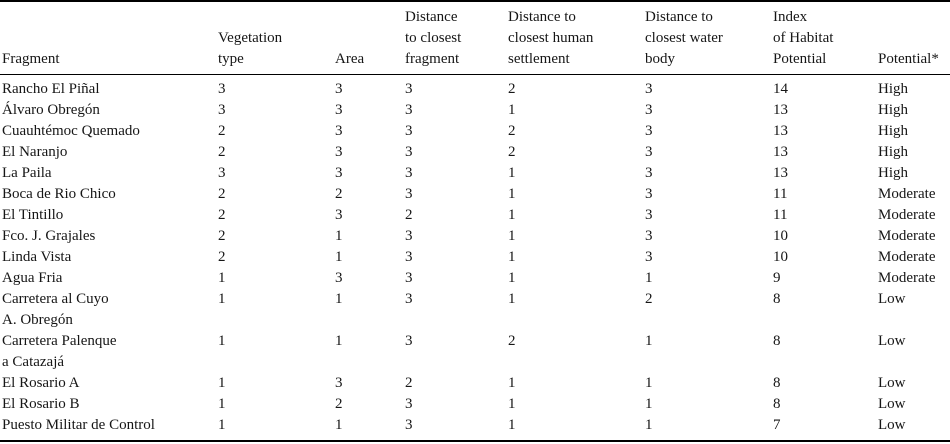 This screenshot has width=950, height=444. What do you see at coordinates (274, 38) in the screenshot?
I see `column-header-vegetation-type: Vegetation type` at bounding box center [274, 38].